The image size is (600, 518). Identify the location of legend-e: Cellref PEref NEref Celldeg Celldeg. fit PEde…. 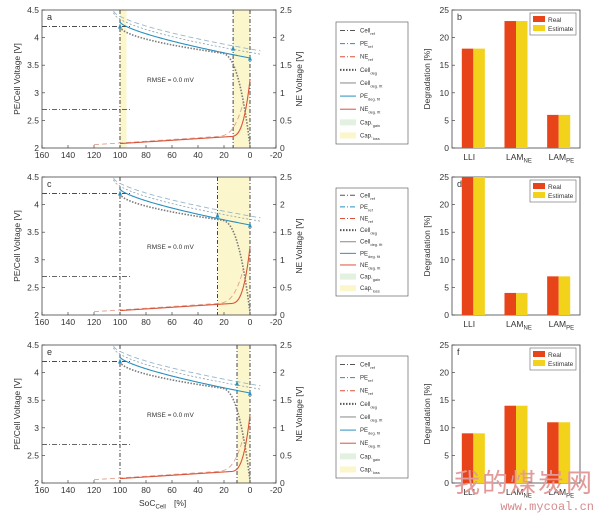
(372, 417).